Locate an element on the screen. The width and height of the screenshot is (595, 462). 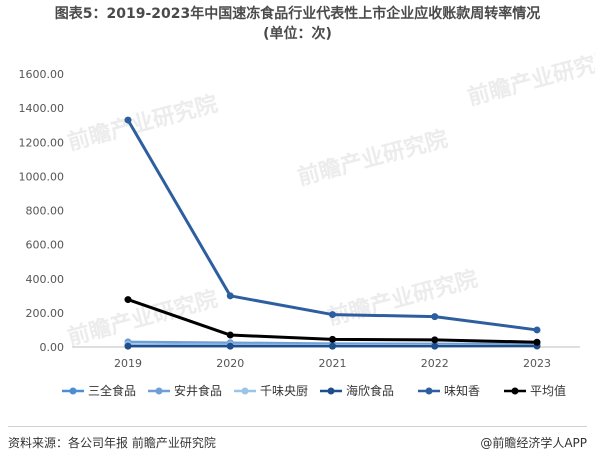
x-tick-label: 2023 is located at coordinates (537, 363).